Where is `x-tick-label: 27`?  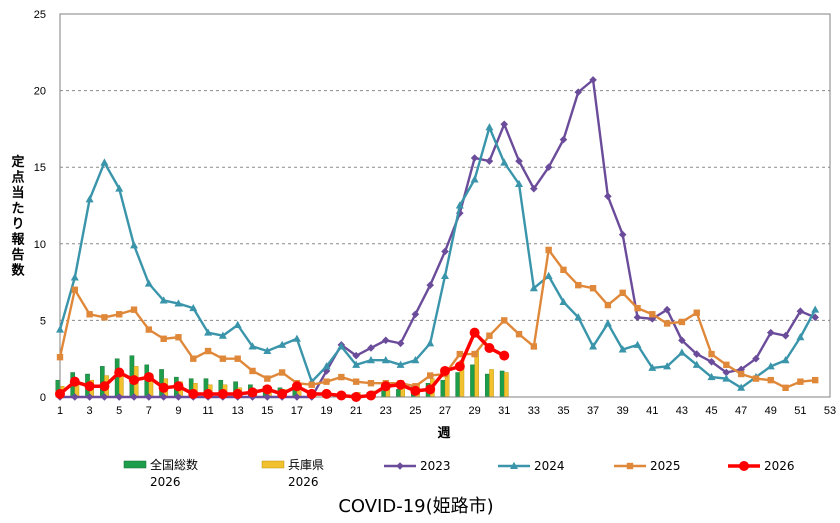
x-tick-label: 27 is located at coordinates (445, 411).